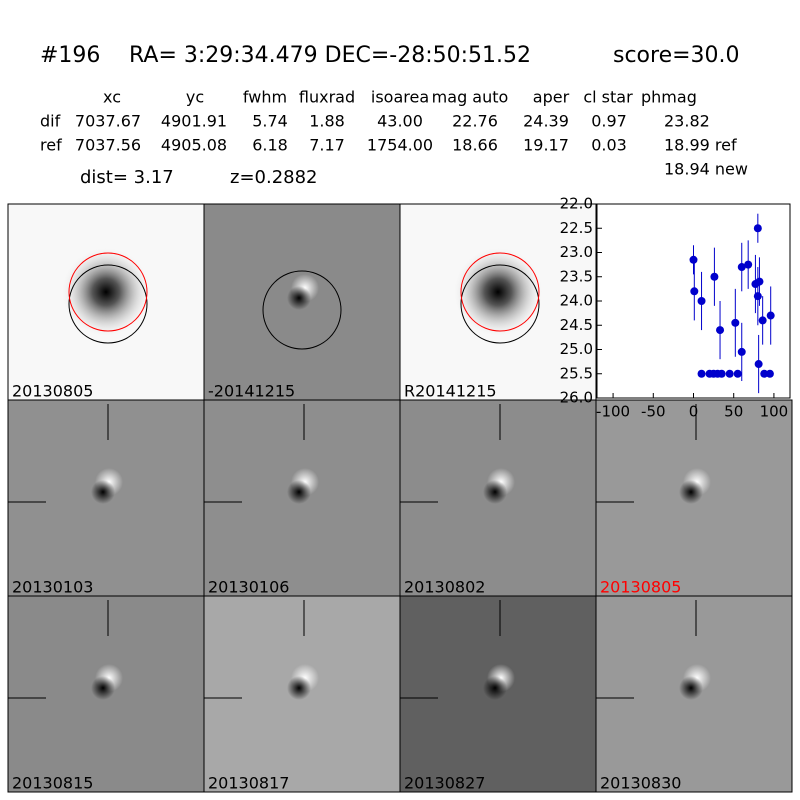  Describe the element at coordinates (546, 121) in the screenshot. I see `cell: 24.39` at that location.